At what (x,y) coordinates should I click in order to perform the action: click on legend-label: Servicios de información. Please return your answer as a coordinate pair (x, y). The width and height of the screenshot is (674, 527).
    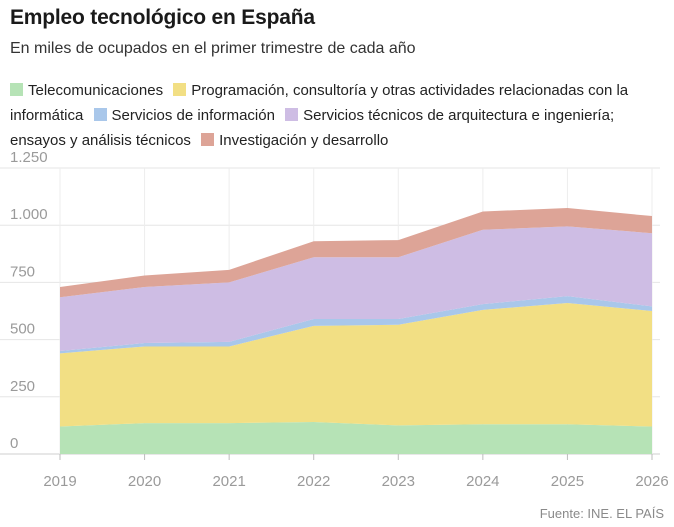
    Looking at the image, I should click on (193, 115).